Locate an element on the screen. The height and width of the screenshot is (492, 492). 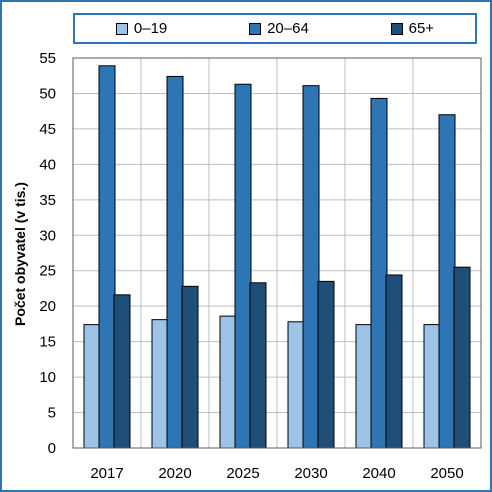
y-tick-label: 45 is located at coordinates (47, 129).